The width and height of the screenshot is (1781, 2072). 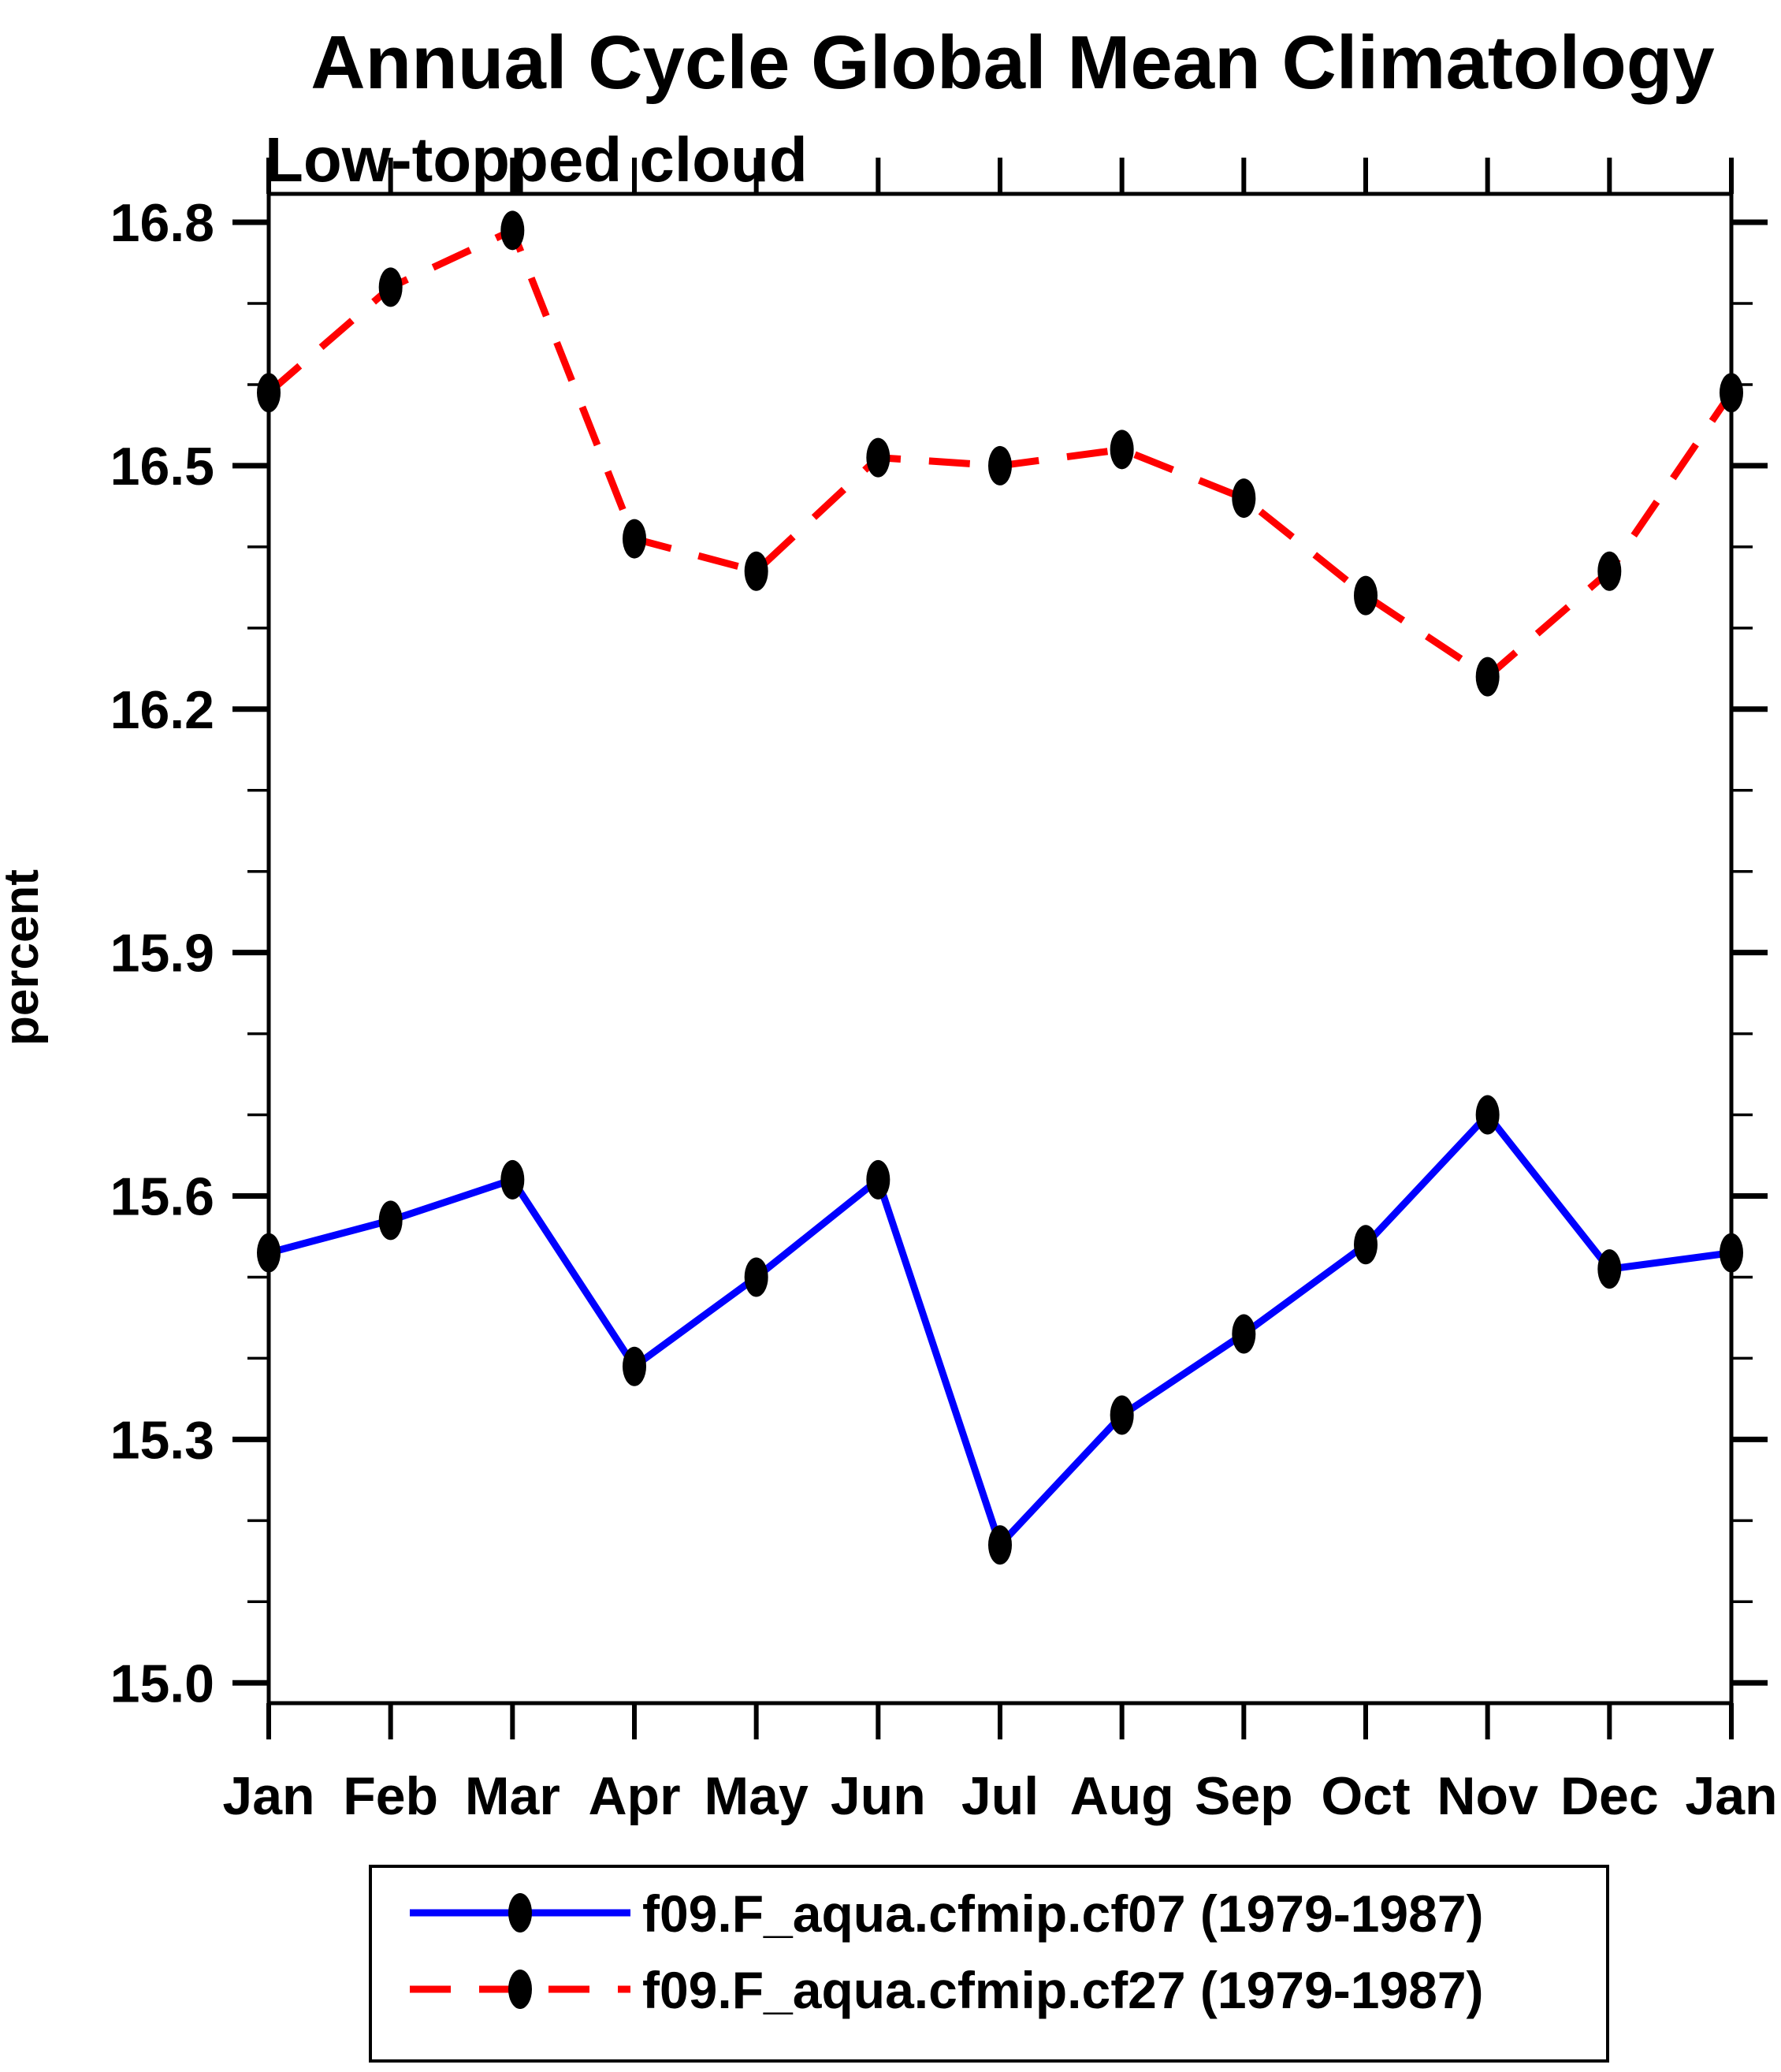 I want to click on x-tick-label: Nov, so click(x=1487, y=1796).